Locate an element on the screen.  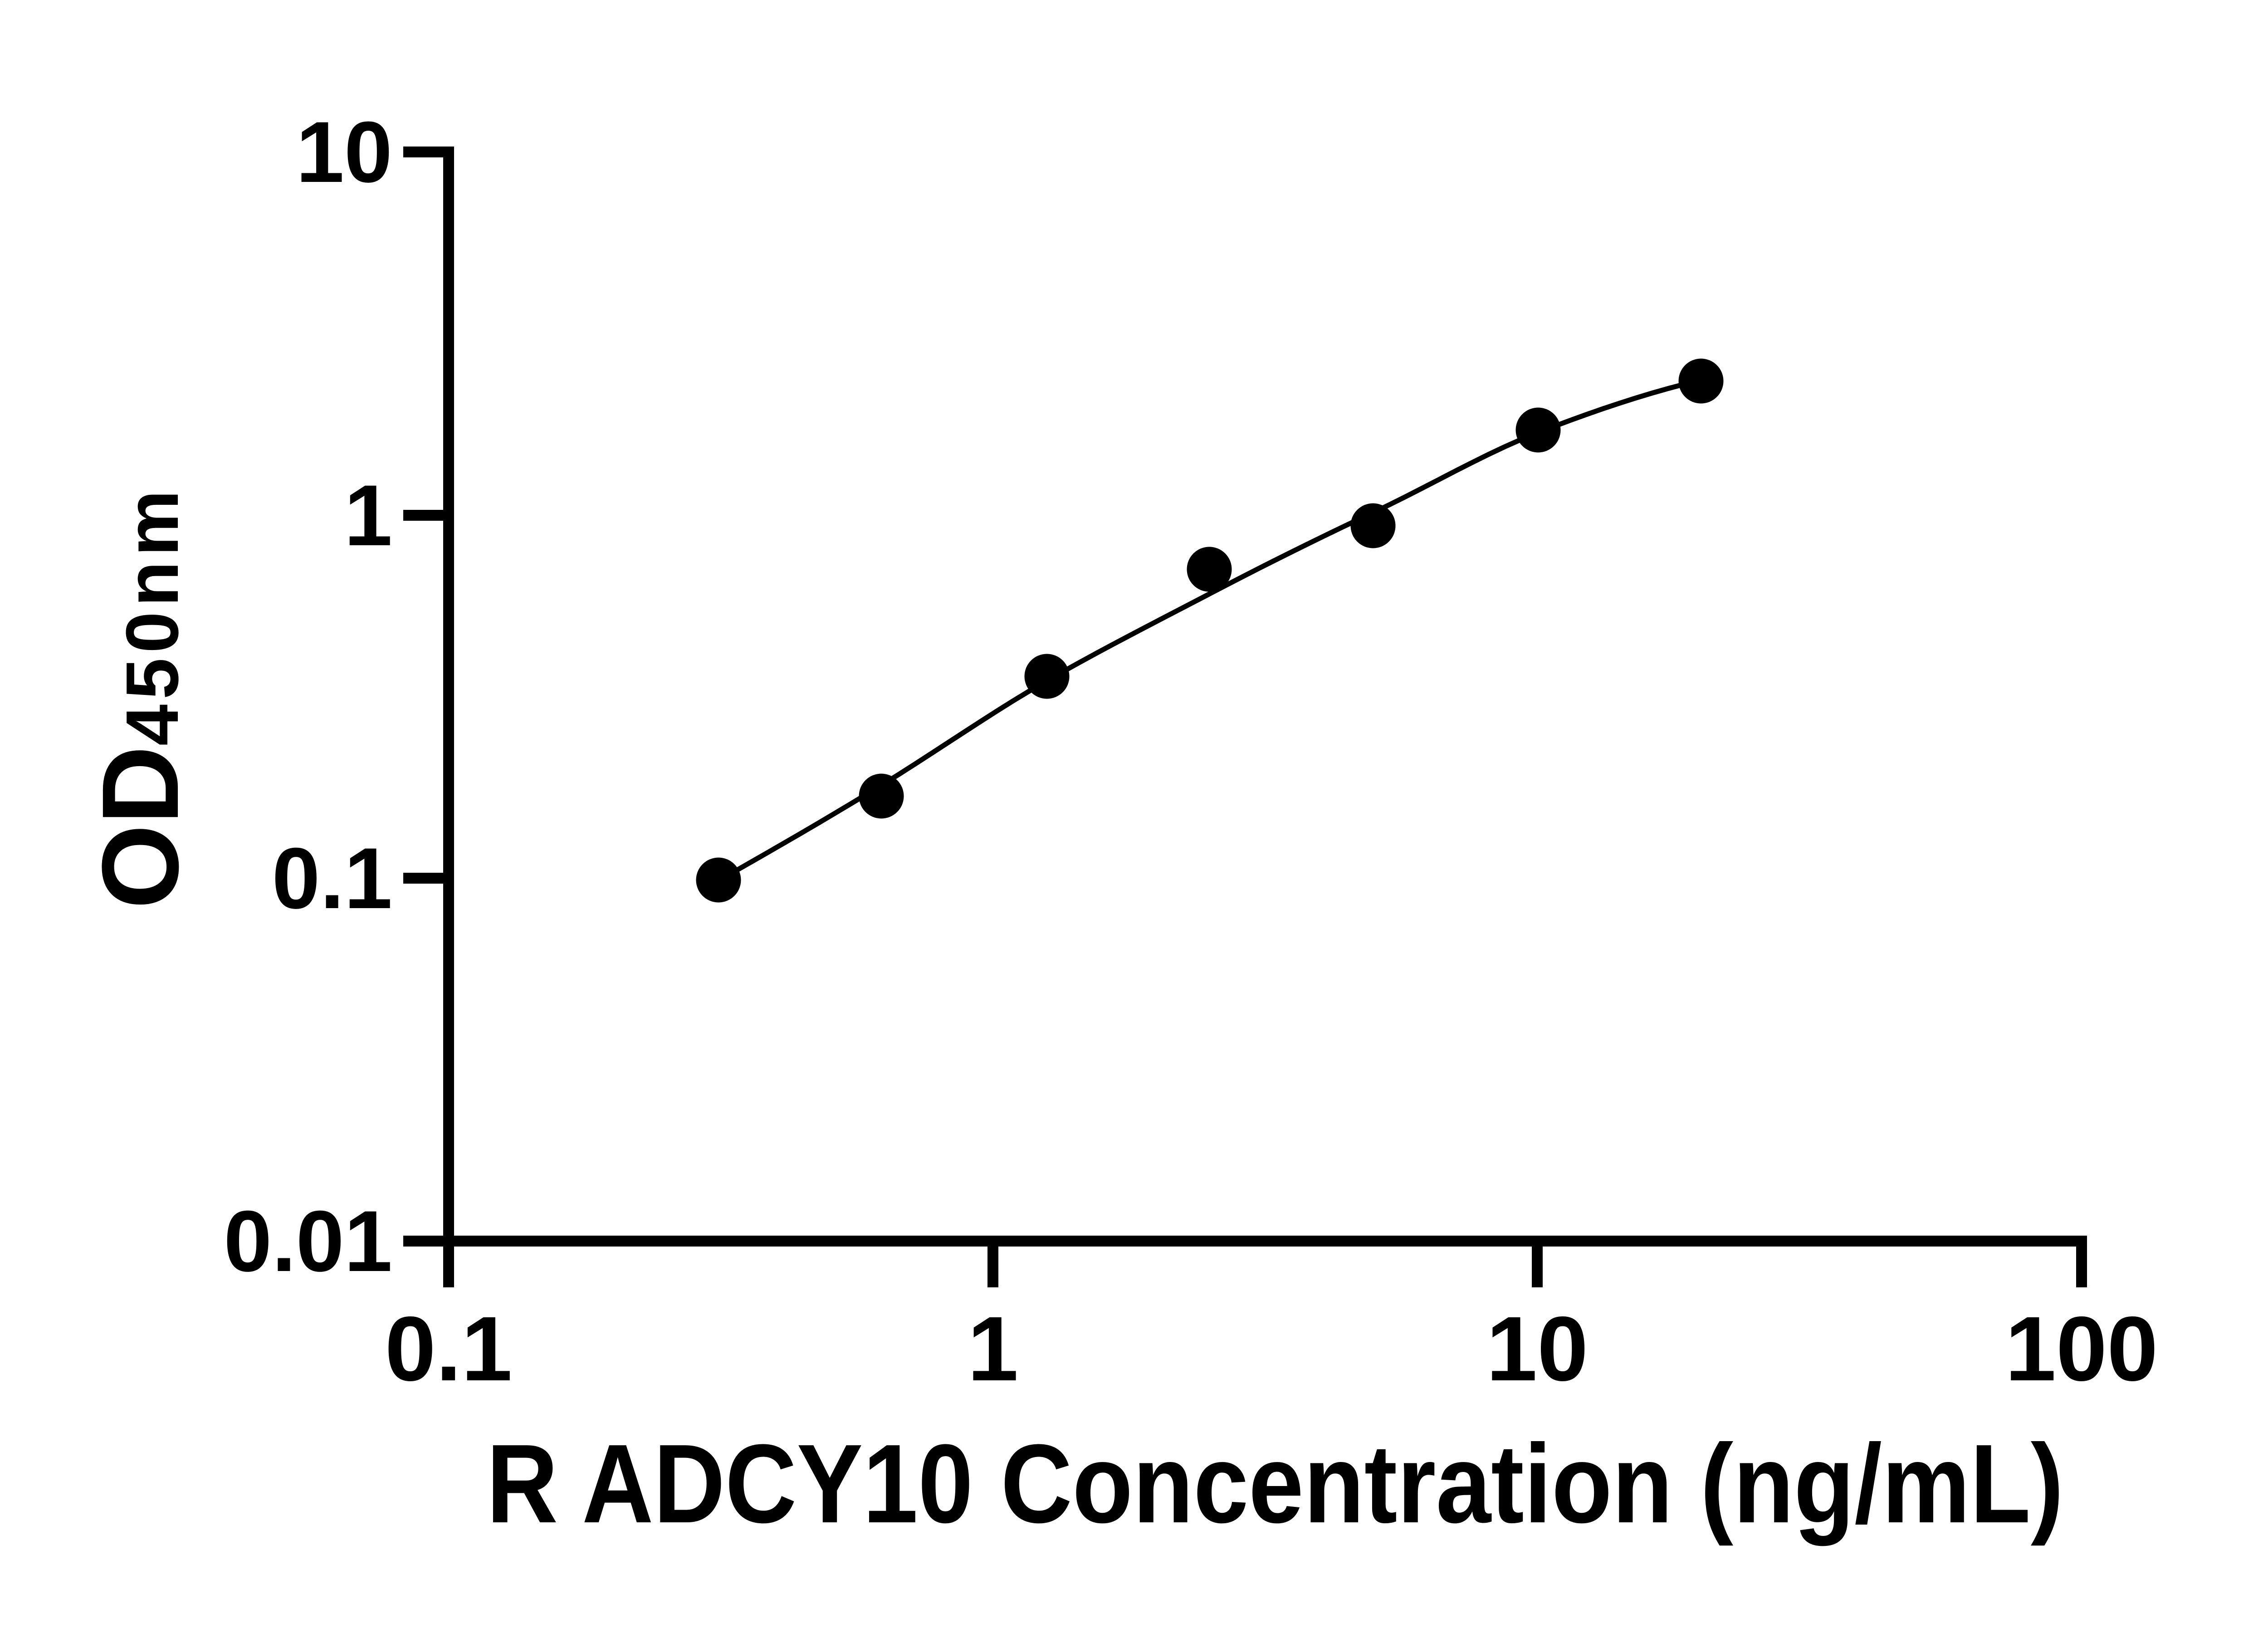
svg-text: 100 is located at coordinates (2081, 1348).